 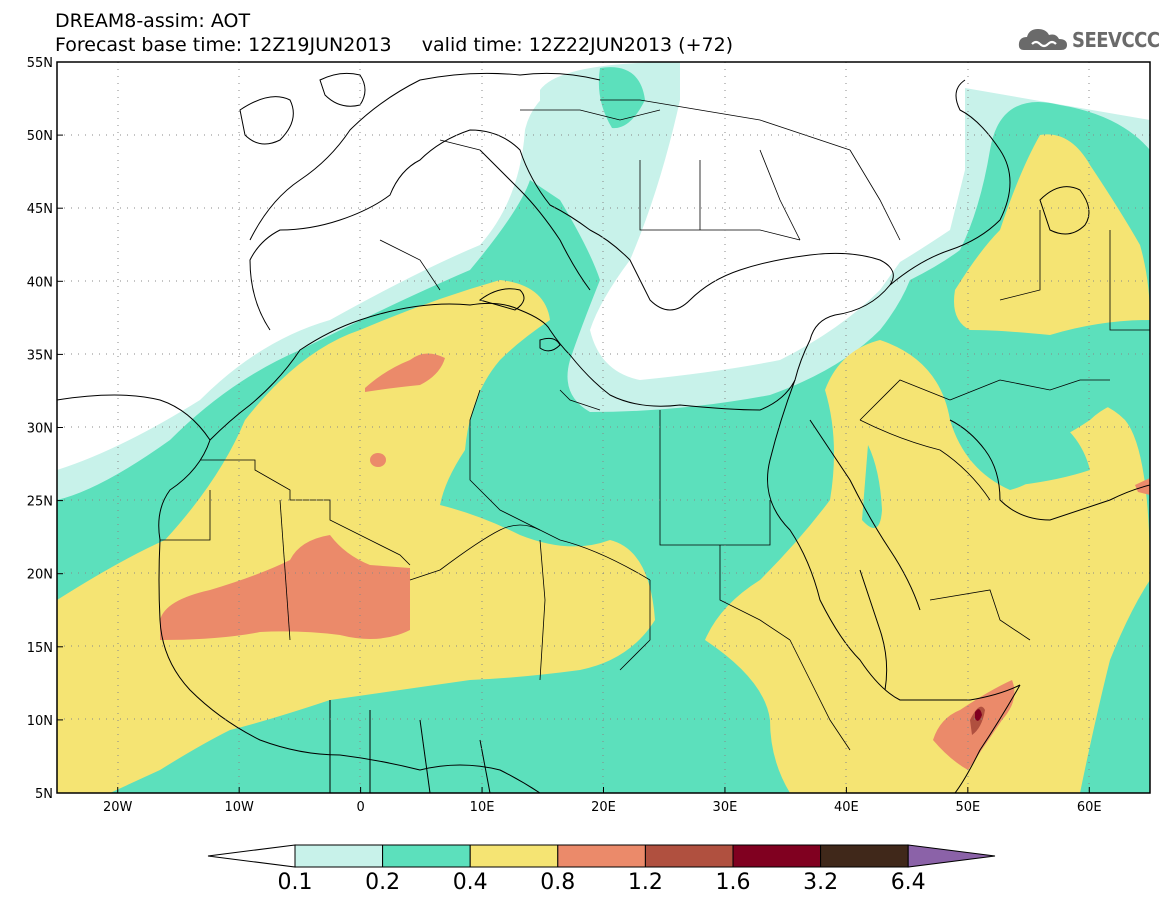 I want to click on colorbar-min-arrow, so click(x=251, y=856).